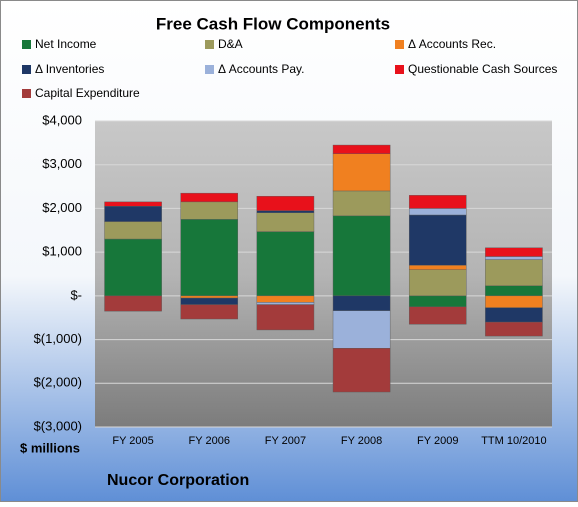 This screenshot has width=578, height=507. I want to click on legend-label: Capital Expenditure, so click(87, 93).